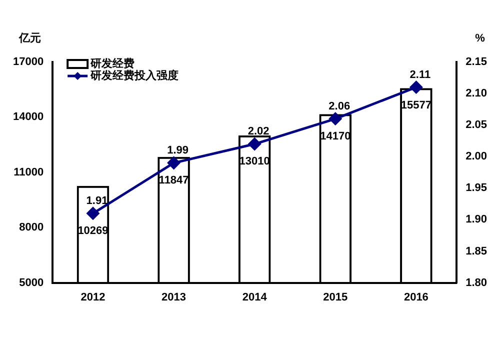 This screenshot has height=362, width=500. Describe the element at coordinates (477, 125) in the screenshot. I see `y2-tick-label: 2.05` at that location.